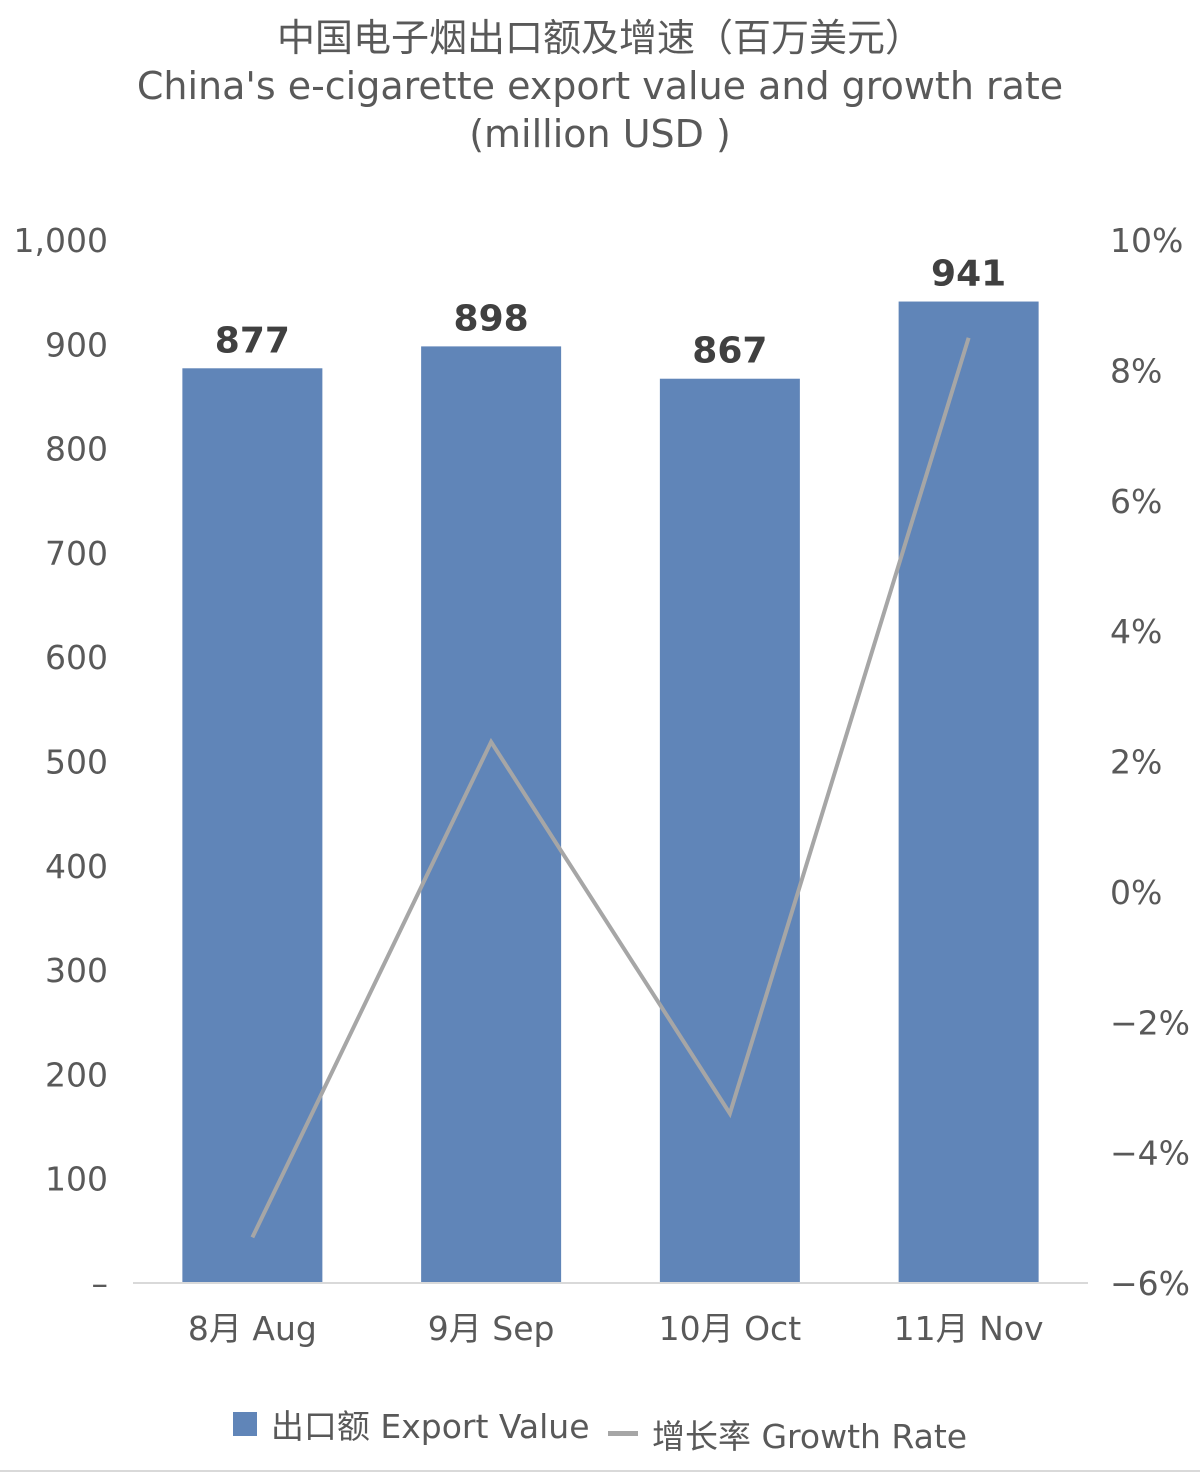  What do you see at coordinates (76, 970) in the screenshot?
I see `y-left-tick-label: 300` at bounding box center [76, 970].